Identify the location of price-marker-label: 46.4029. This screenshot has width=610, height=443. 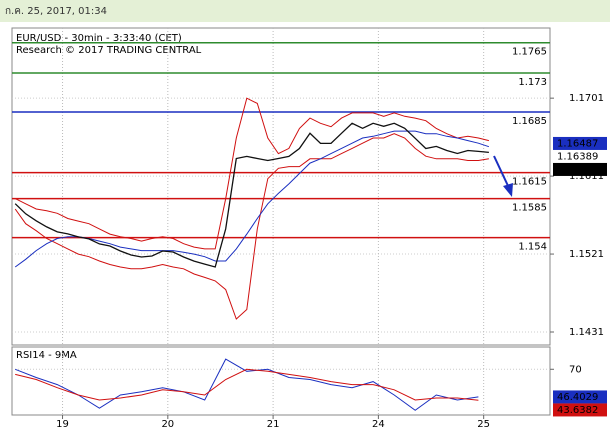
(577, 397).